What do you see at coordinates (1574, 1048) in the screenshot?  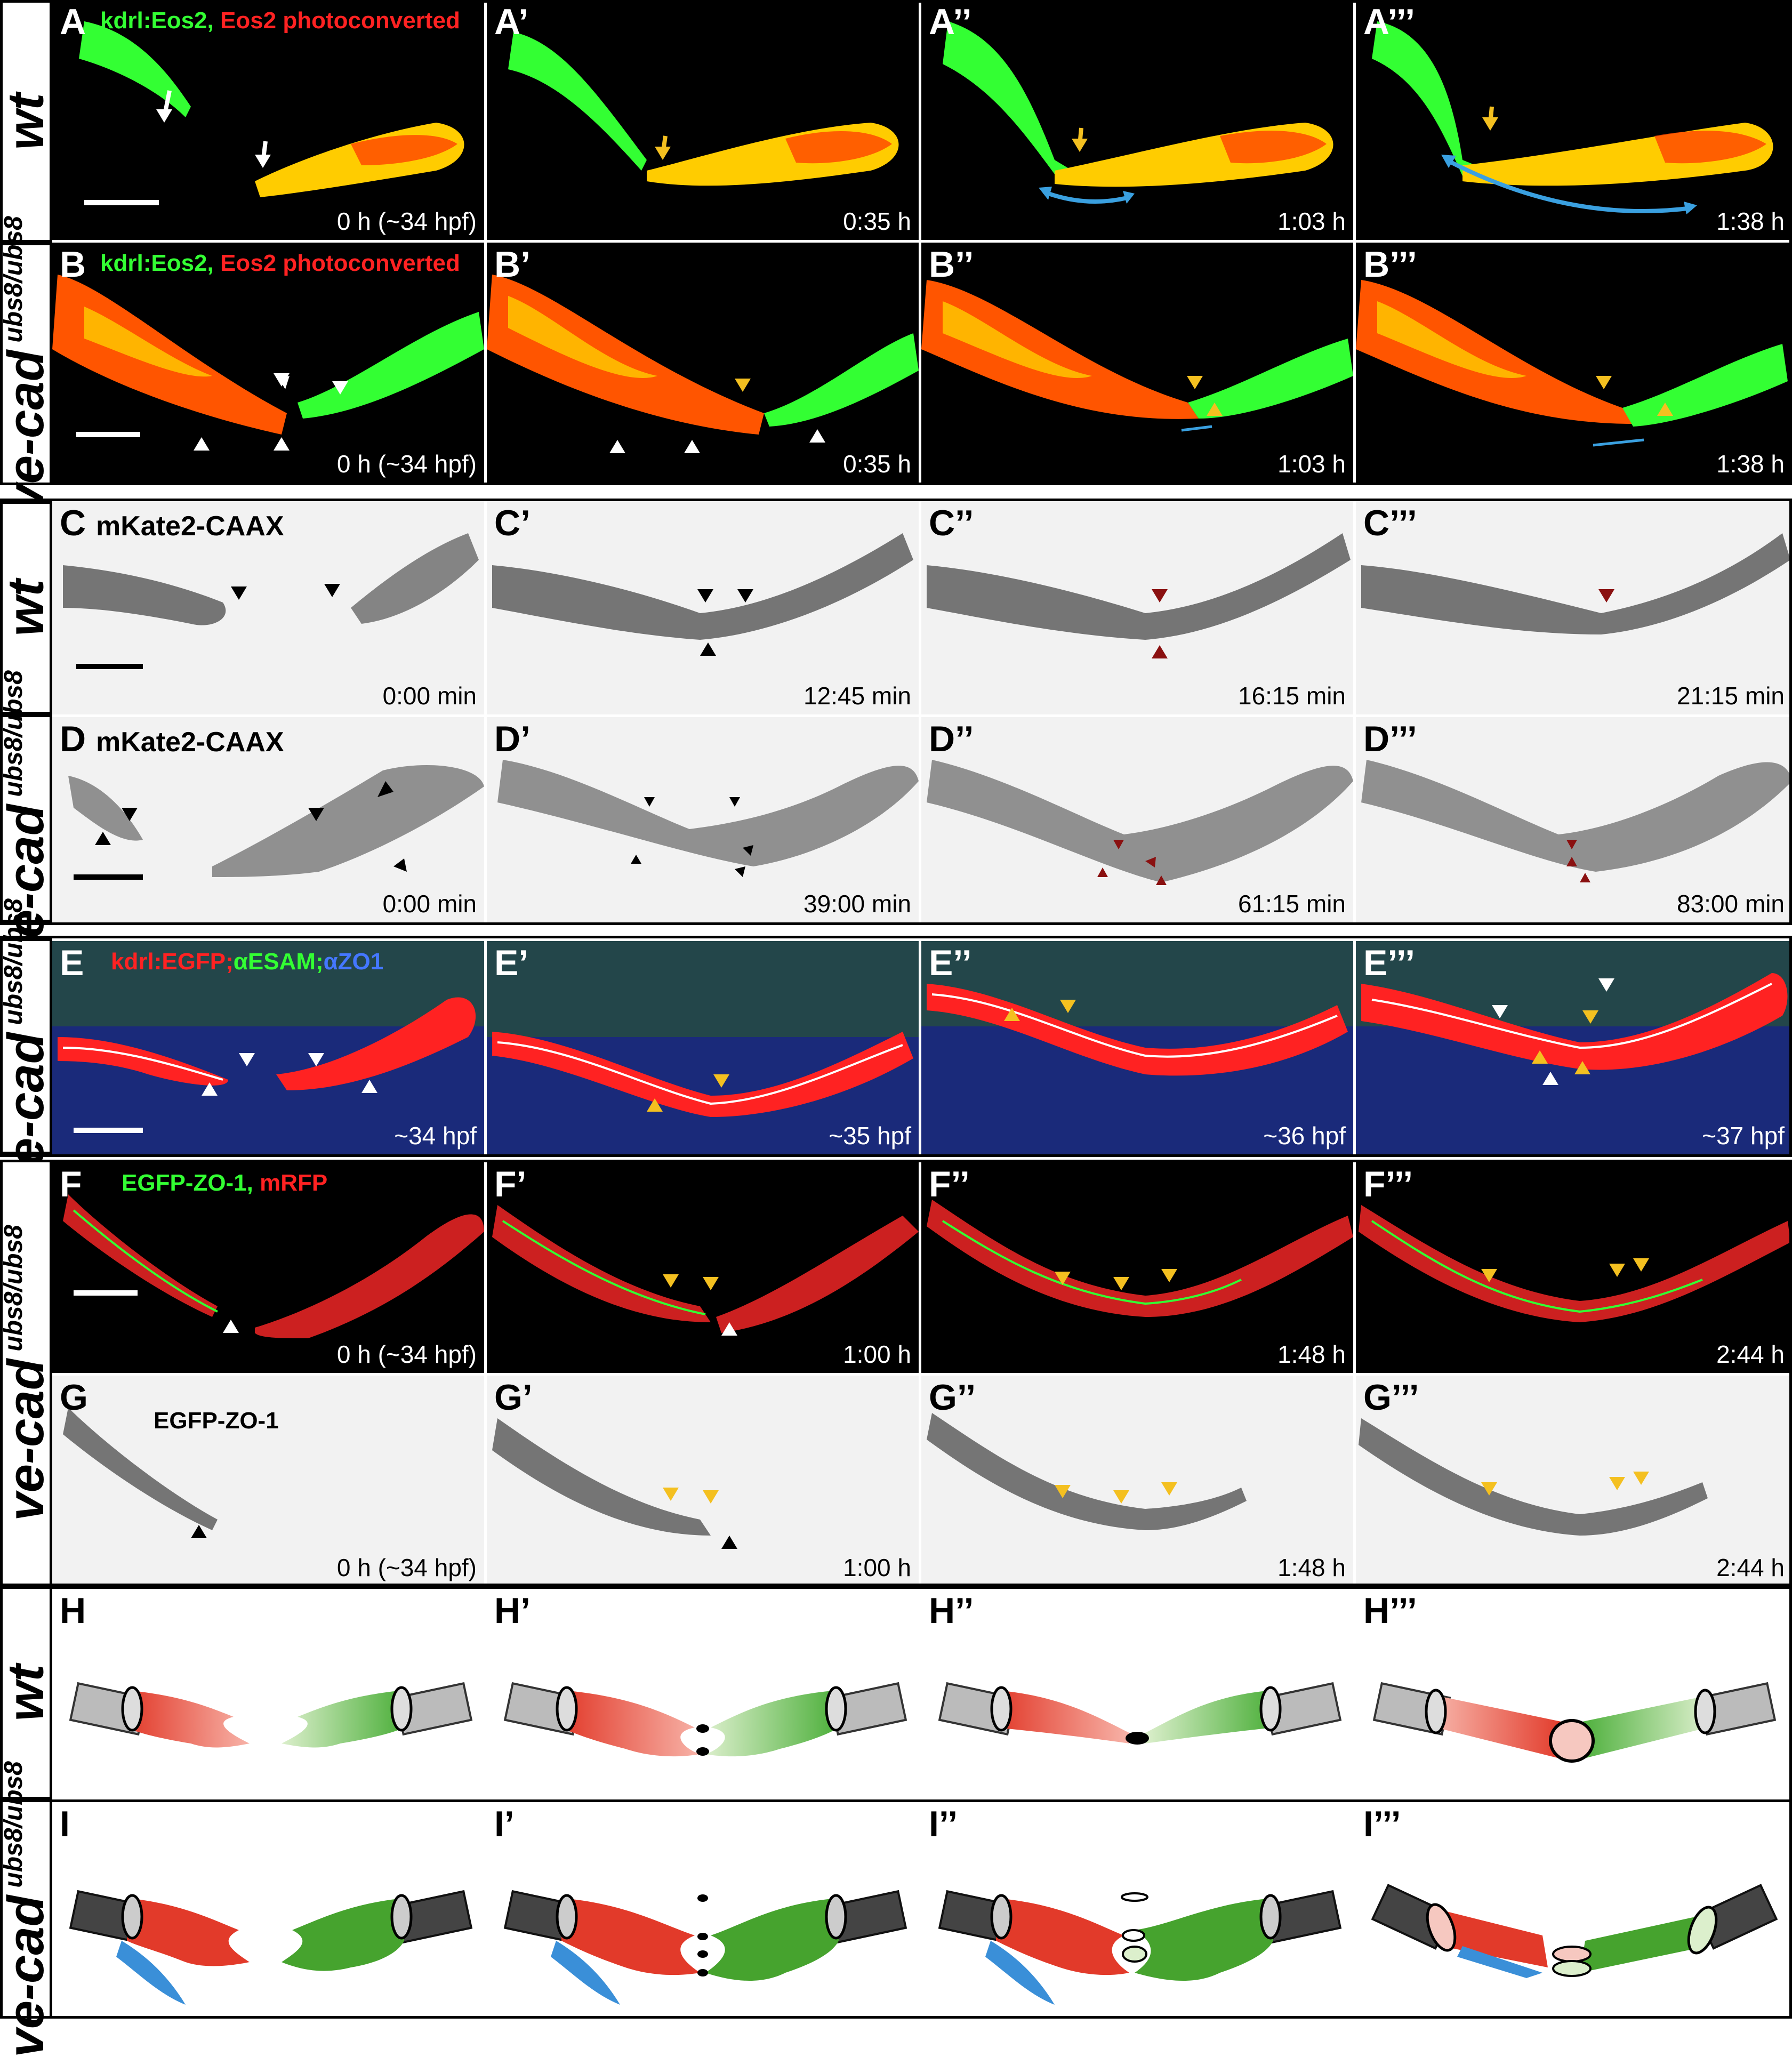 I see `panel-e-triple-prime: E’’’ ~37 hpf` at bounding box center [1574, 1048].